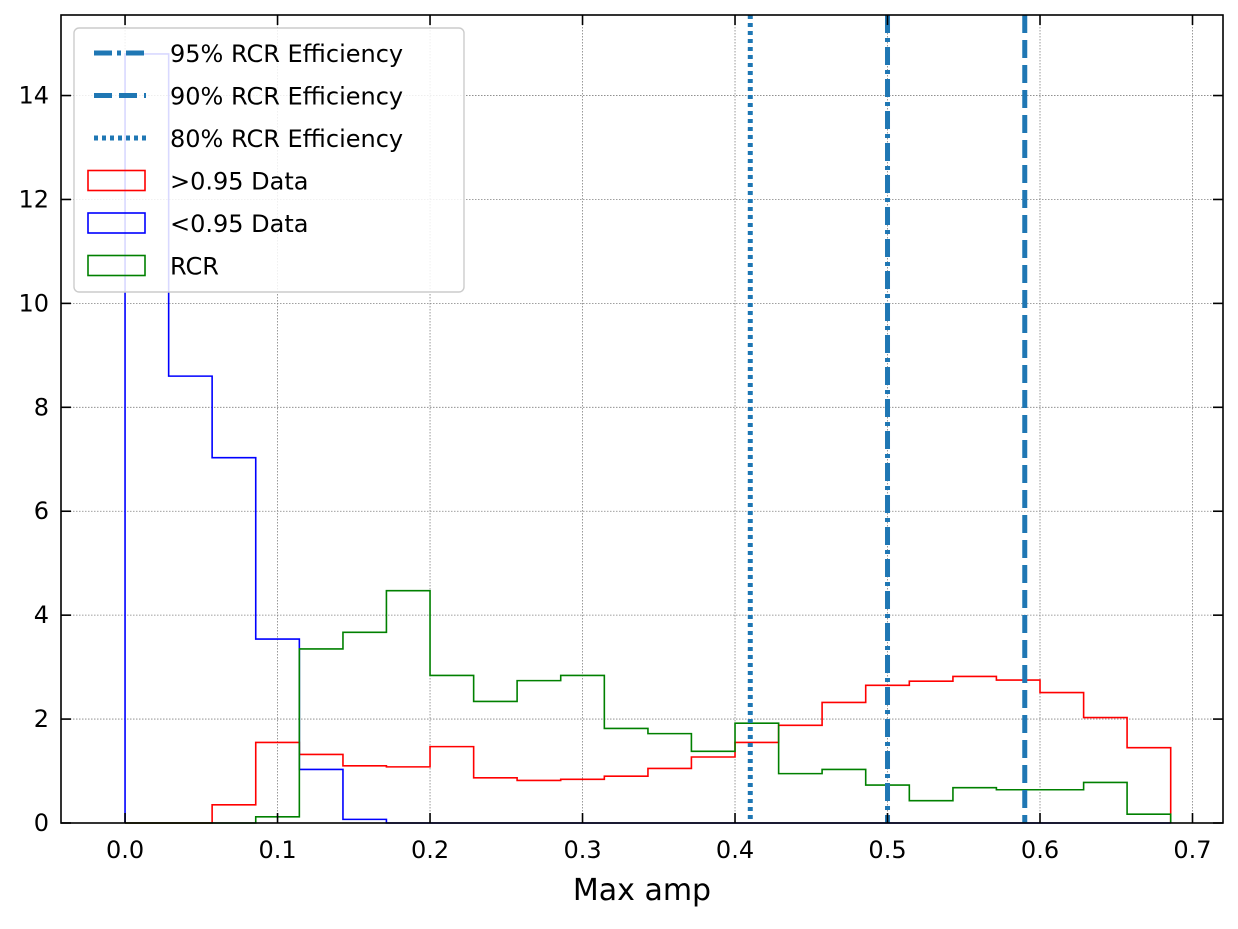 The width and height of the screenshot is (1238, 929). I want to click on histogram-outline, so click(648, 749).